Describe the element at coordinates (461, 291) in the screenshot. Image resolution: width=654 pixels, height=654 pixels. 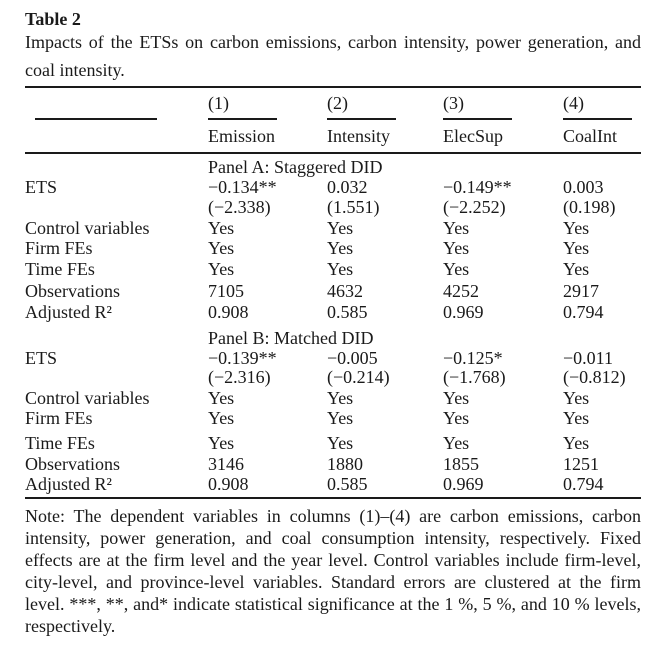
I see `cell: 4252` at that location.